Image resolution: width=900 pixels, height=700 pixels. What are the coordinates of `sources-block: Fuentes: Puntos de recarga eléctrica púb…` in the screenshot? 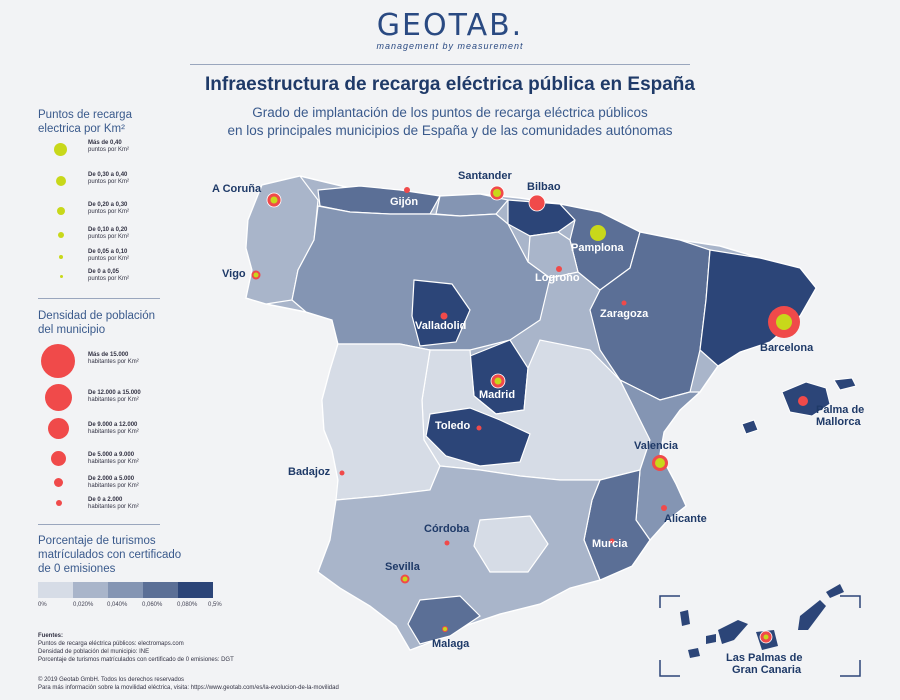 It's located at (136, 648).